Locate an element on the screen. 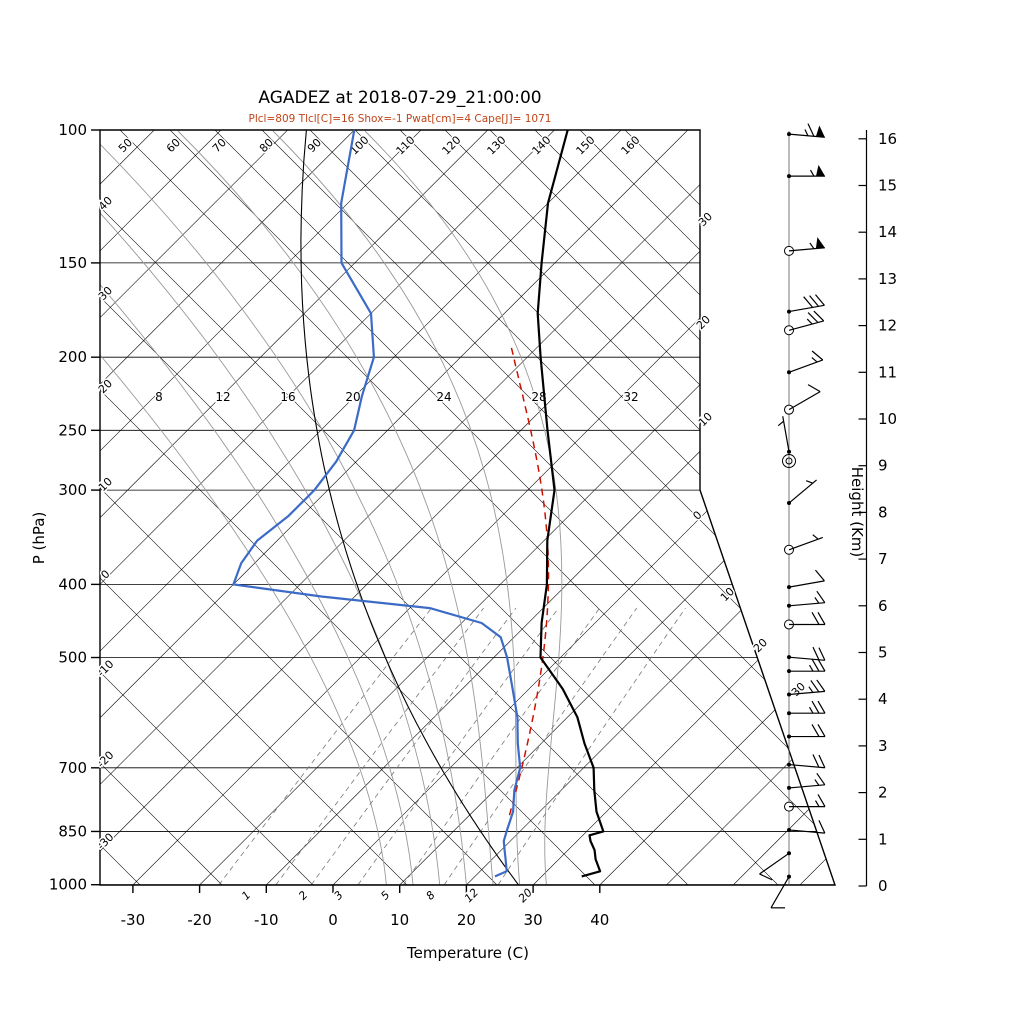 Image resolution: width=1024 pixels, height=1024 pixels. pressure-tick-label: 700 is located at coordinates (72, 768).